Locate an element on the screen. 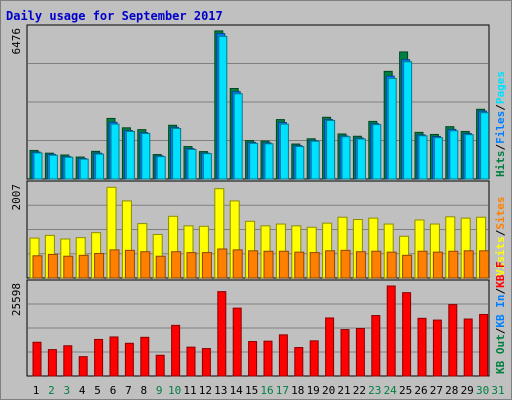 The height and width of the screenshot is (400, 512). day-label: 23 is located at coordinates (374, 390).